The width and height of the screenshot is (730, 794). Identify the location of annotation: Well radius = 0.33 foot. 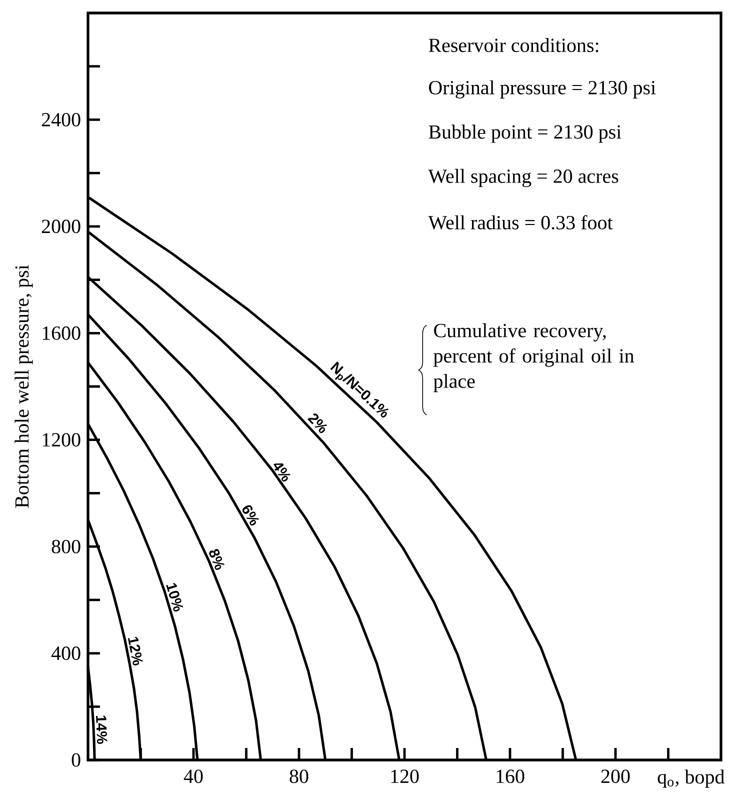
(520, 222).